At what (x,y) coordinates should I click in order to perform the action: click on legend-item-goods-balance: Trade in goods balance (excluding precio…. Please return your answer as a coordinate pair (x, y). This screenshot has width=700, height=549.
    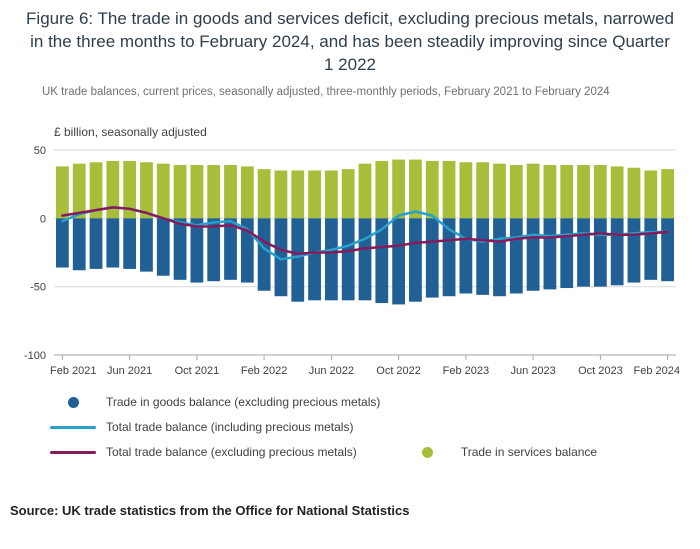
    Looking at the image, I should click on (215, 402).